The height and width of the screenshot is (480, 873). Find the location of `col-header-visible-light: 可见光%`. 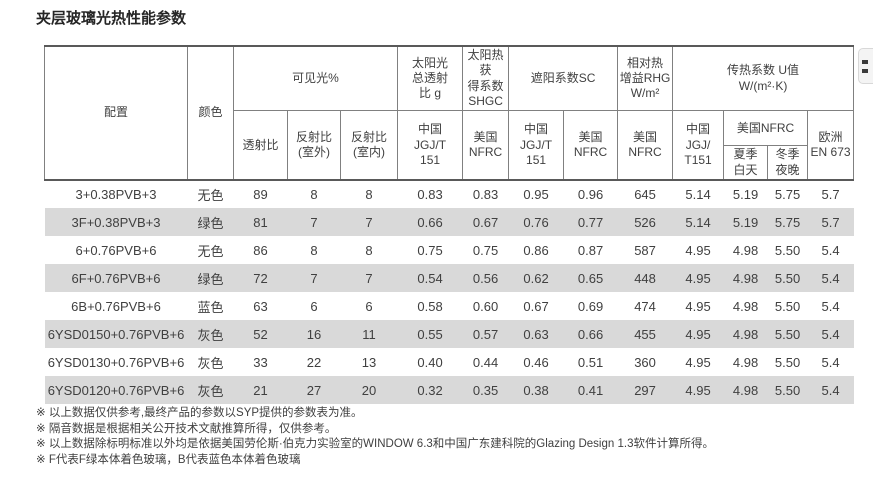

col-header-visible-light: 可见光% is located at coordinates (315, 78).